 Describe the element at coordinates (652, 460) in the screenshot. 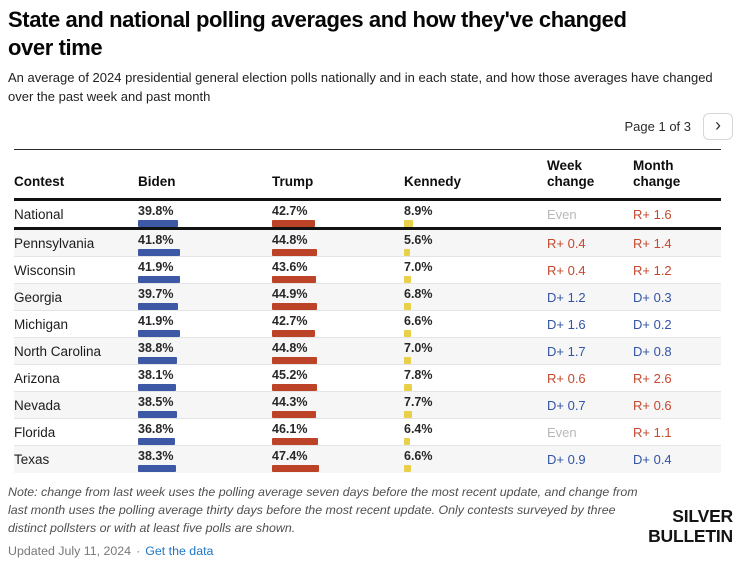

I see `month-change-value: D+ 0.4` at that location.